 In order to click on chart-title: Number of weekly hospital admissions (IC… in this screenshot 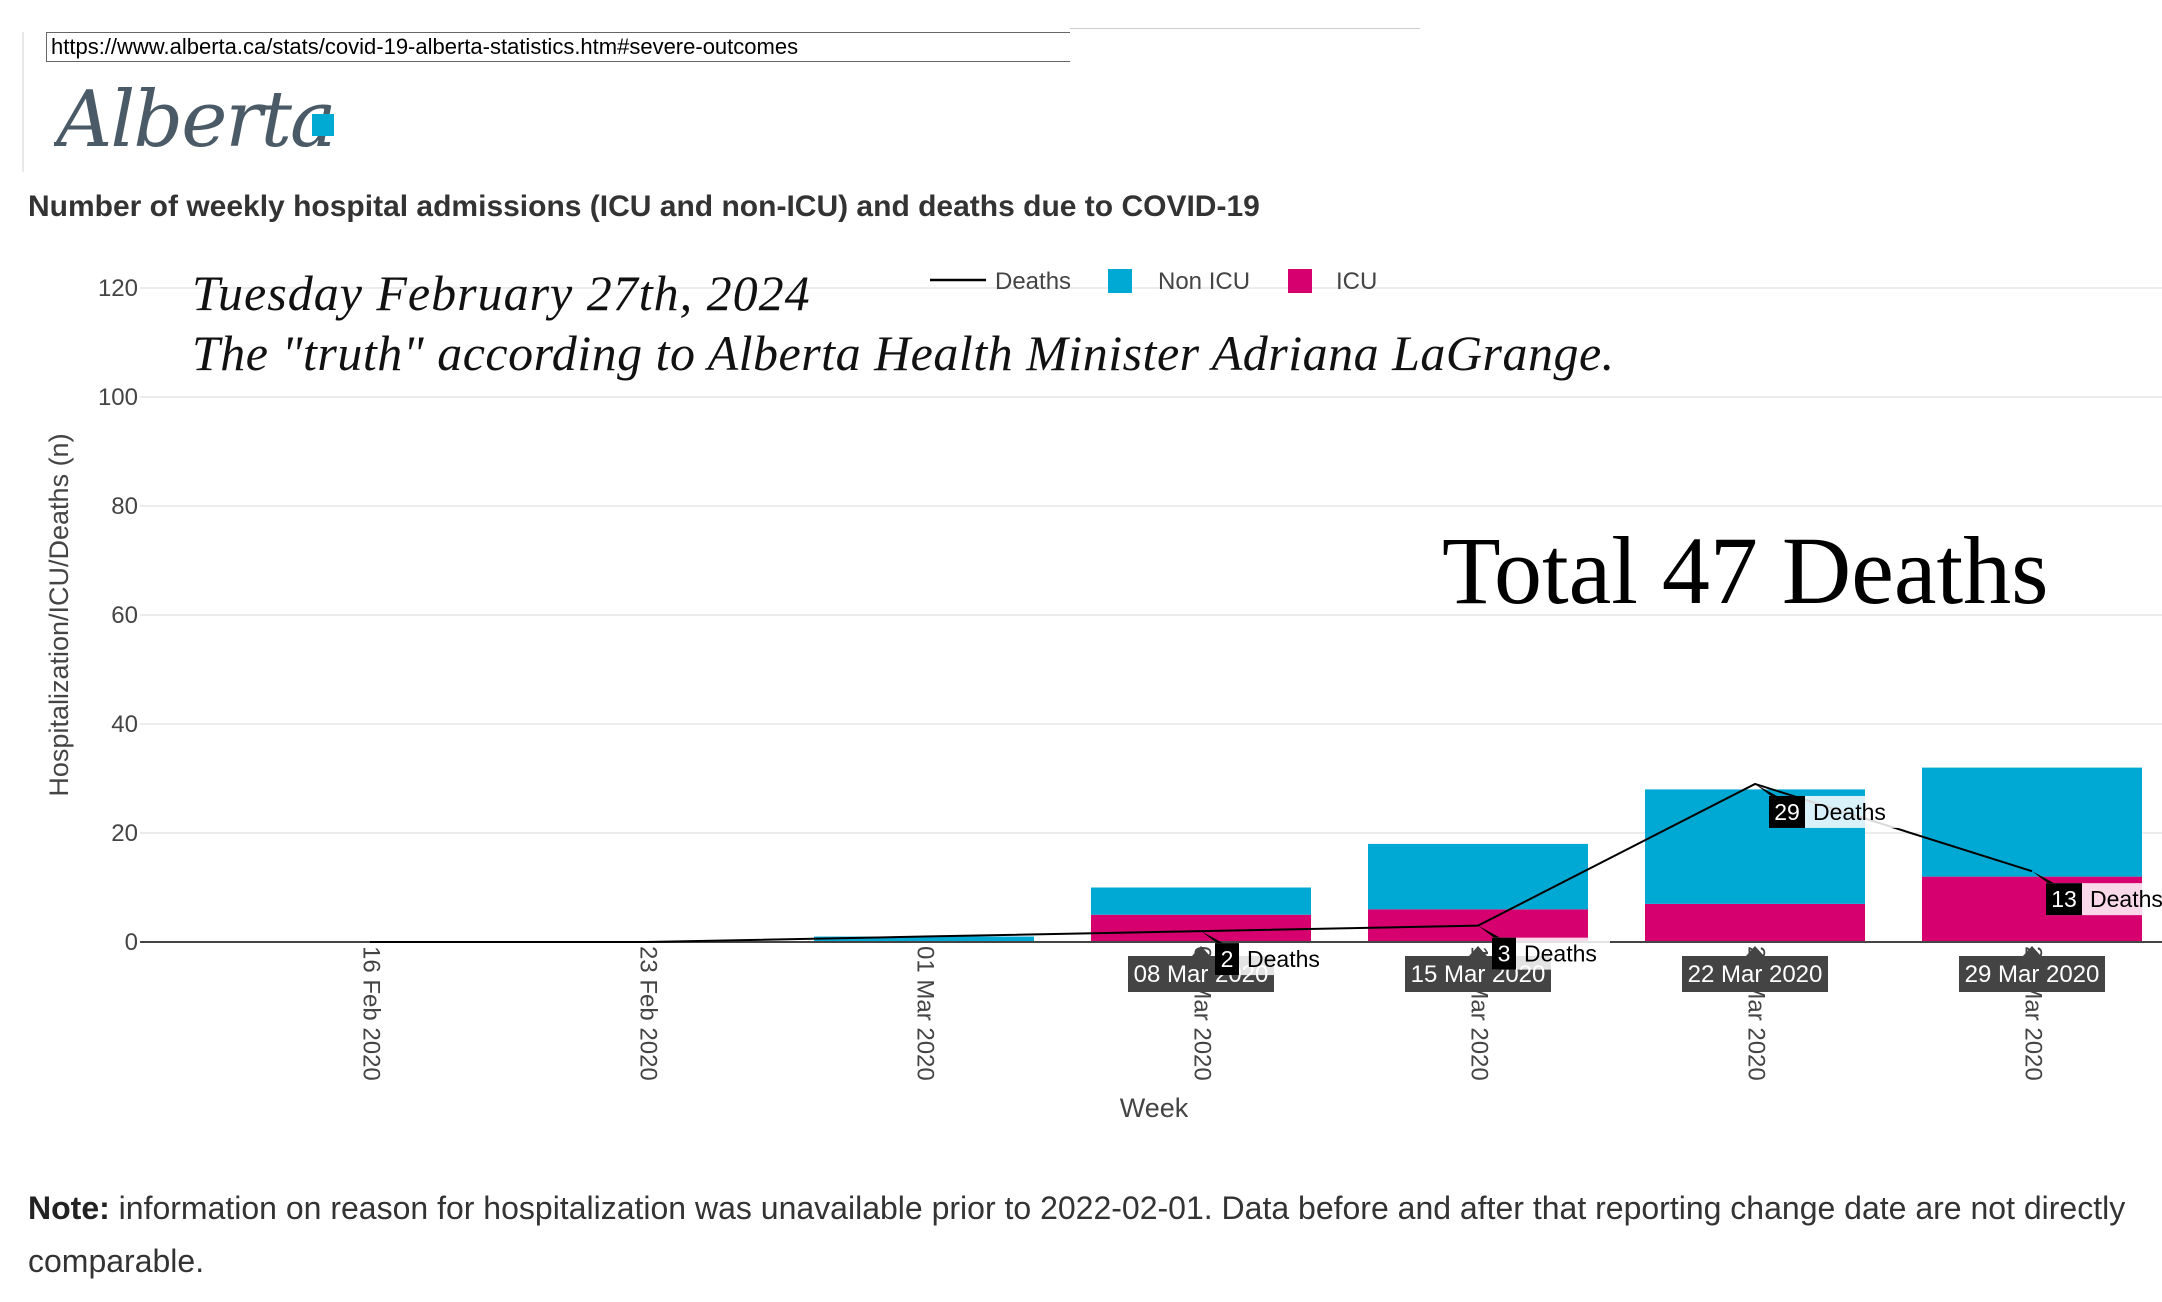, I will do `click(644, 206)`.